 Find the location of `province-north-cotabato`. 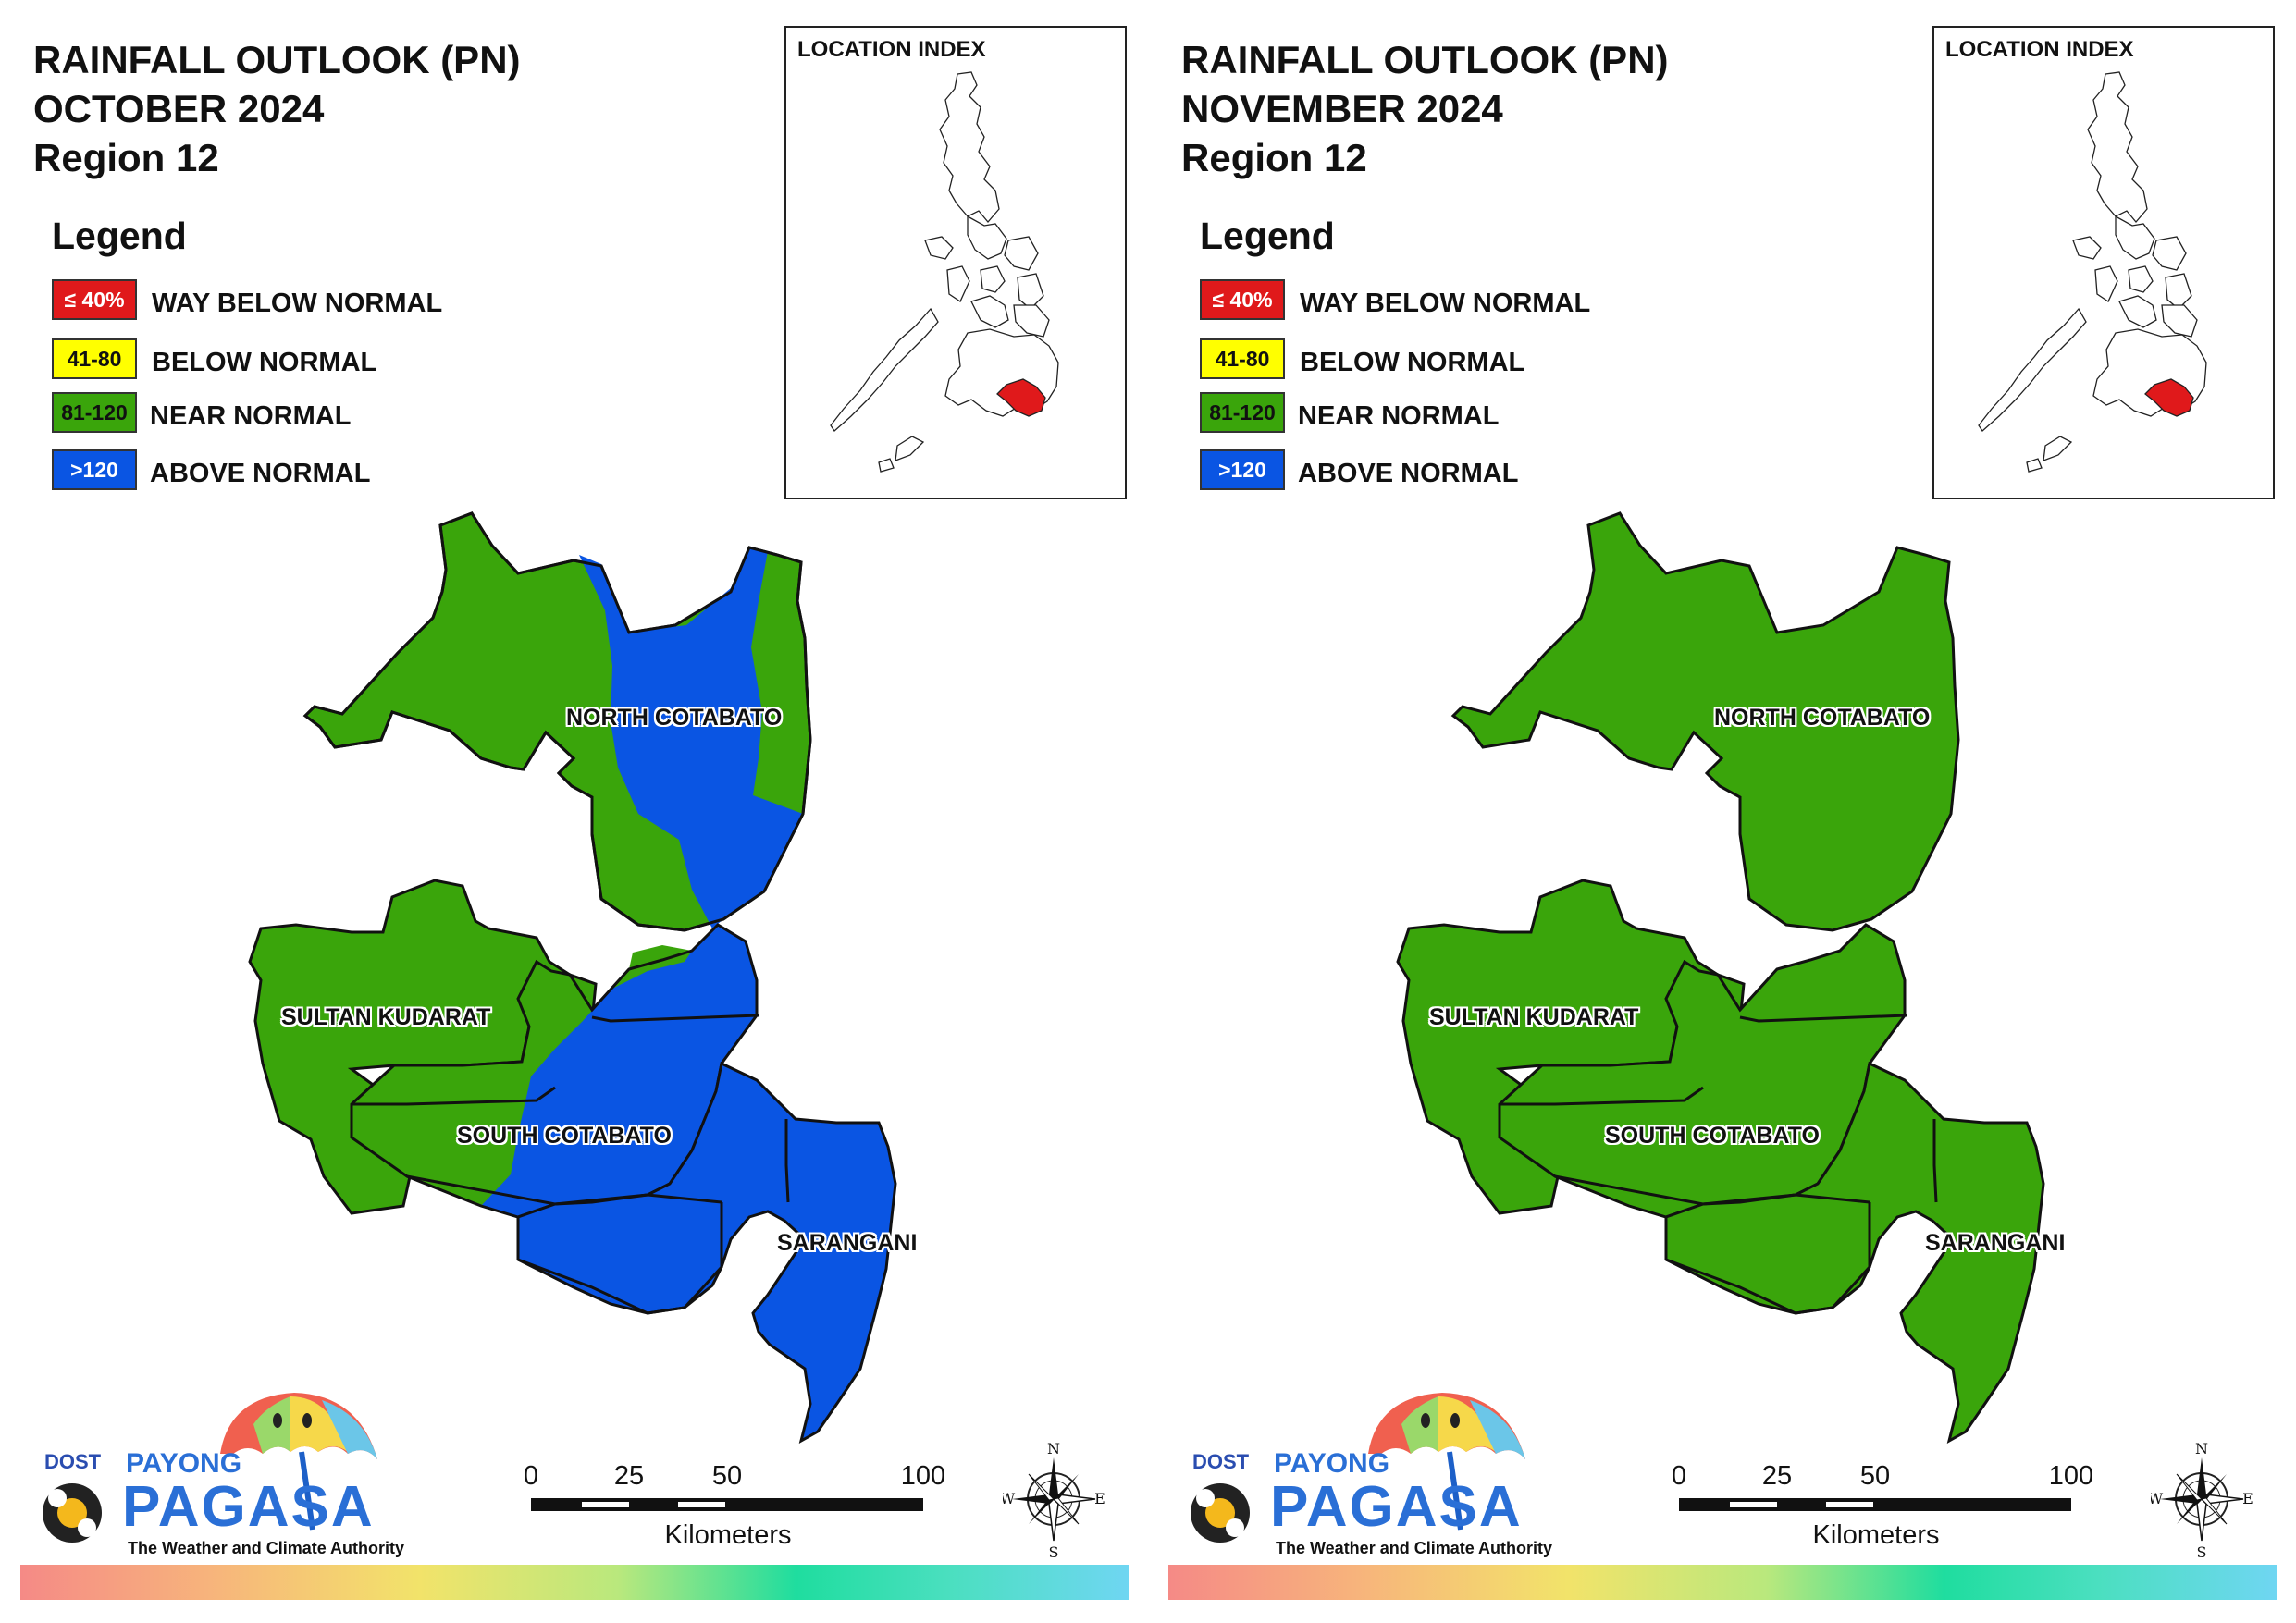

province-north-cotabato is located at coordinates (1705, 721).